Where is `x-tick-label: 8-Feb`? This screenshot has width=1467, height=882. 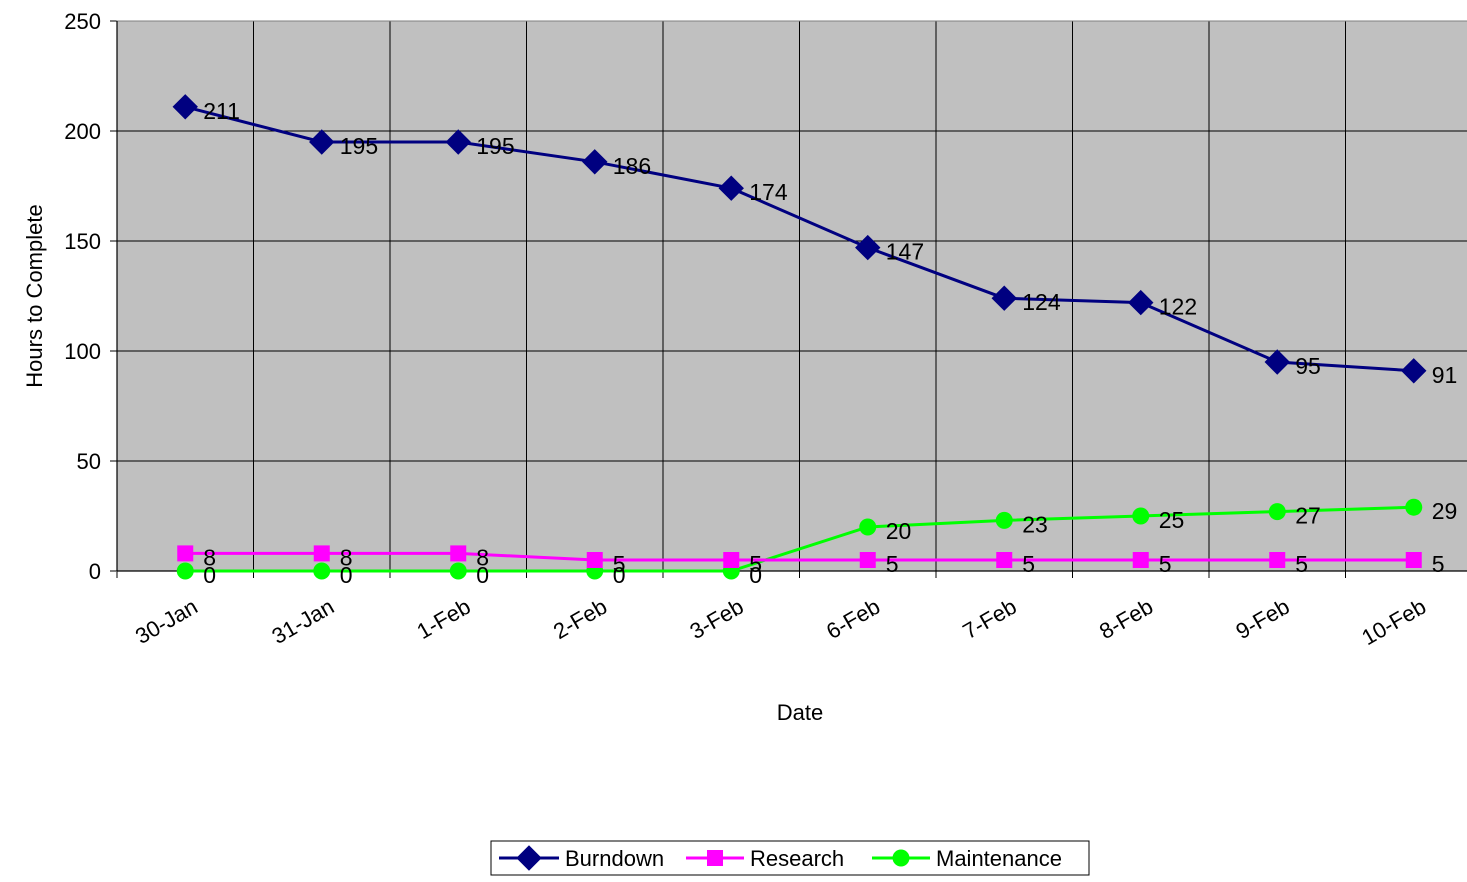 x-tick-label: 8-Feb is located at coordinates (1126, 619).